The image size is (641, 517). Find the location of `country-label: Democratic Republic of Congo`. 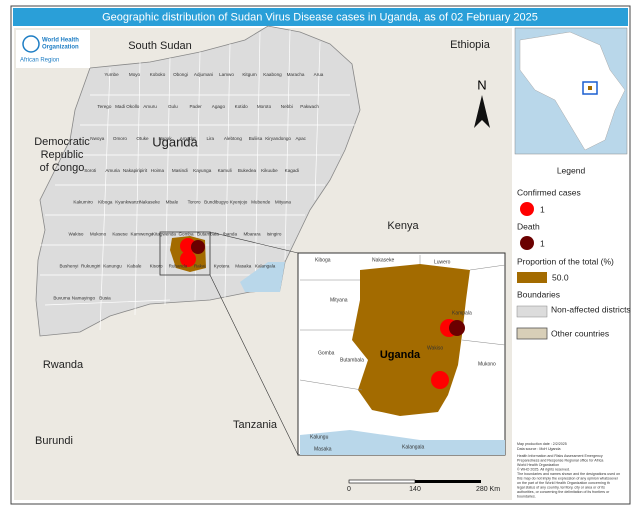

country-label: Democratic Republic of Congo is located at coordinates (62, 155).